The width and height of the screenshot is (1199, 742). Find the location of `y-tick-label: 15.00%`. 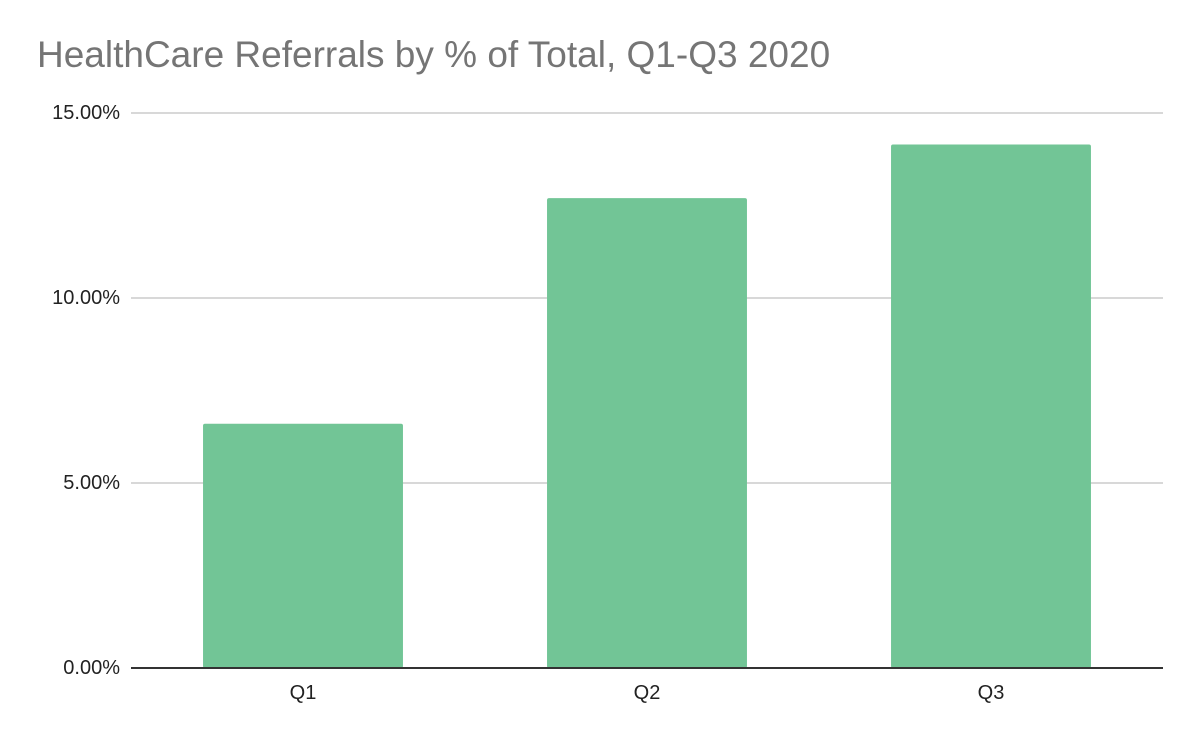

y-tick-label: 15.00% is located at coordinates (86, 113).